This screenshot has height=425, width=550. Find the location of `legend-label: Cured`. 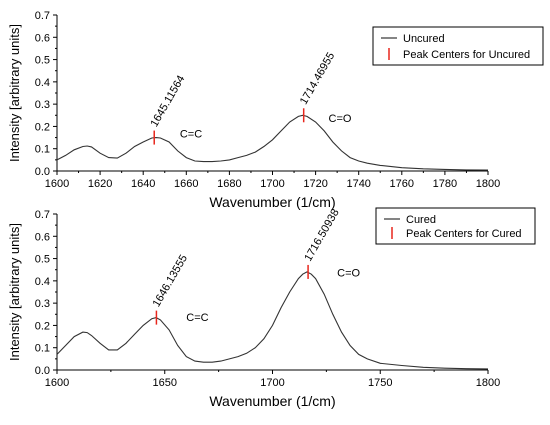

legend-label: Cured is located at coordinates (421, 220).